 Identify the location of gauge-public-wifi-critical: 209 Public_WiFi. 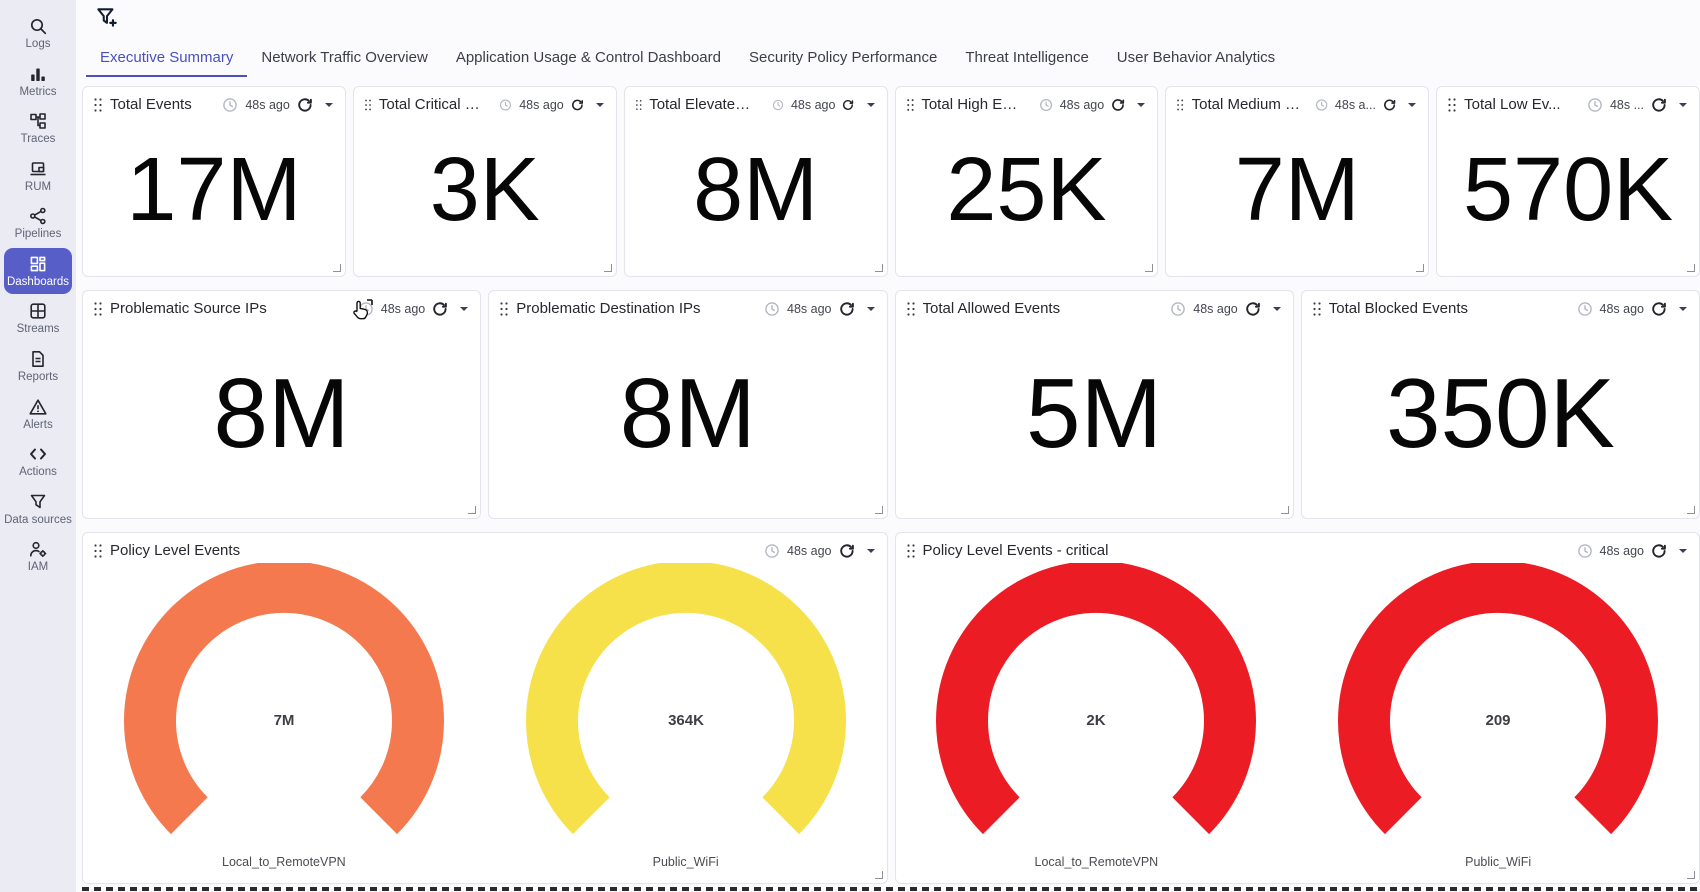
(1498, 716).